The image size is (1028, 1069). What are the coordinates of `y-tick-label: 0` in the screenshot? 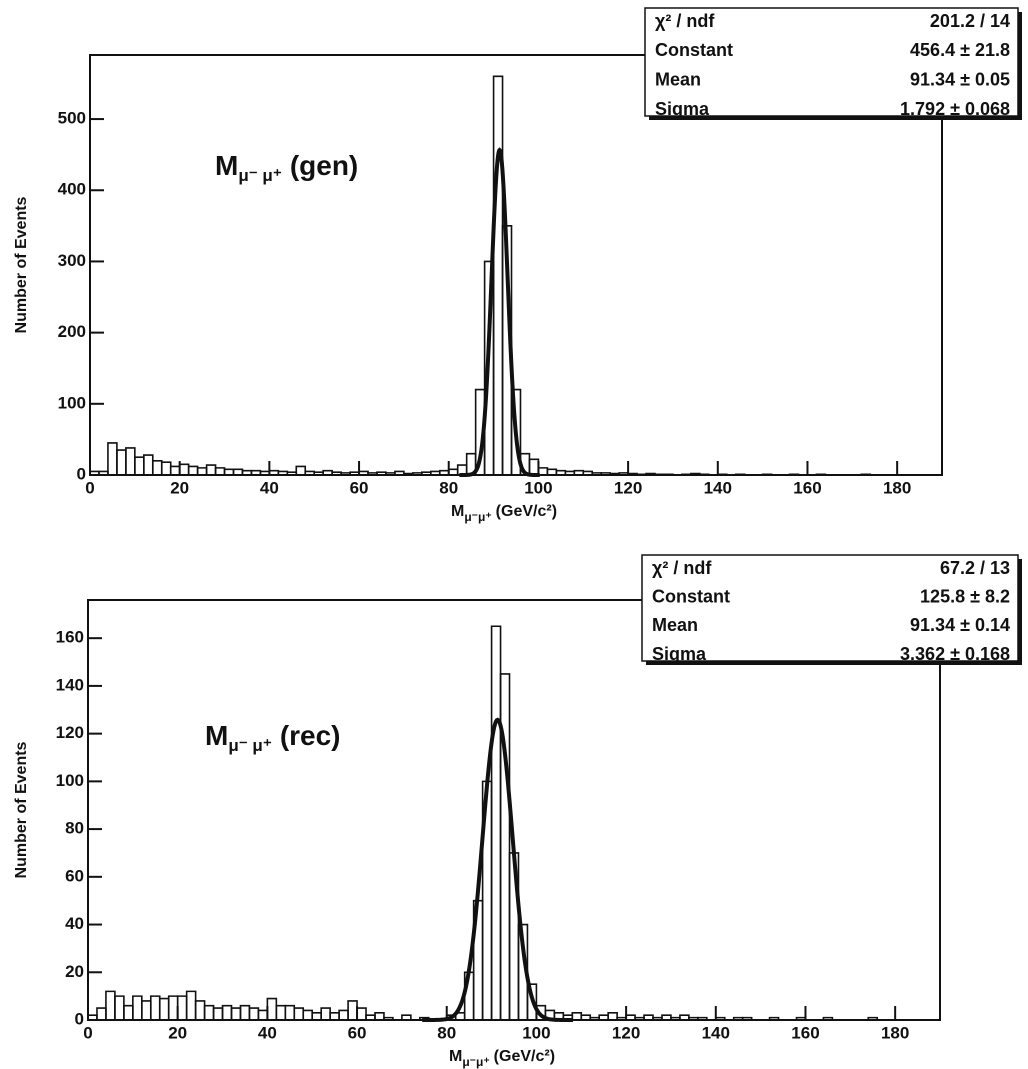 It's located at (79, 1018).